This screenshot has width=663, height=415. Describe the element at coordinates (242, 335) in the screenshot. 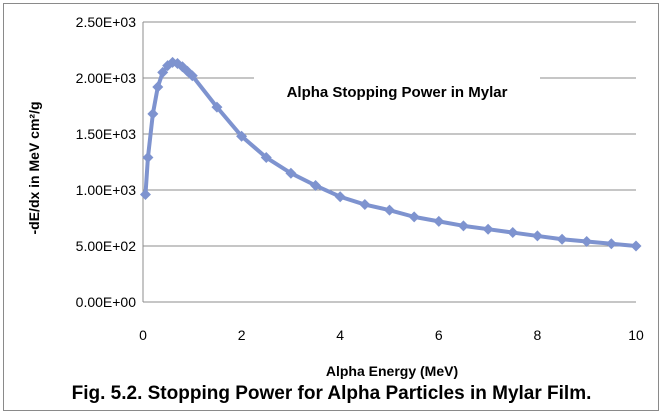

I see `x-tick-label: 2` at that location.